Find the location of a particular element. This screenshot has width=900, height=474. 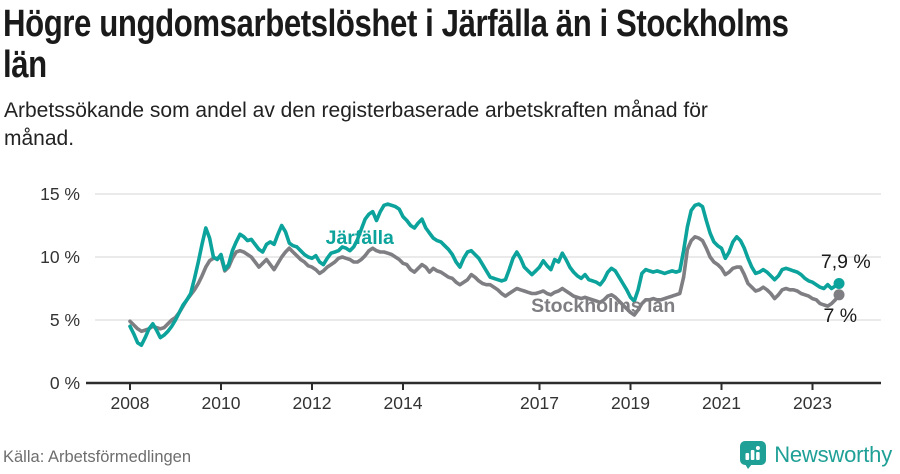

annotation-7-9-: 7,9 % is located at coordinates (846, 262).